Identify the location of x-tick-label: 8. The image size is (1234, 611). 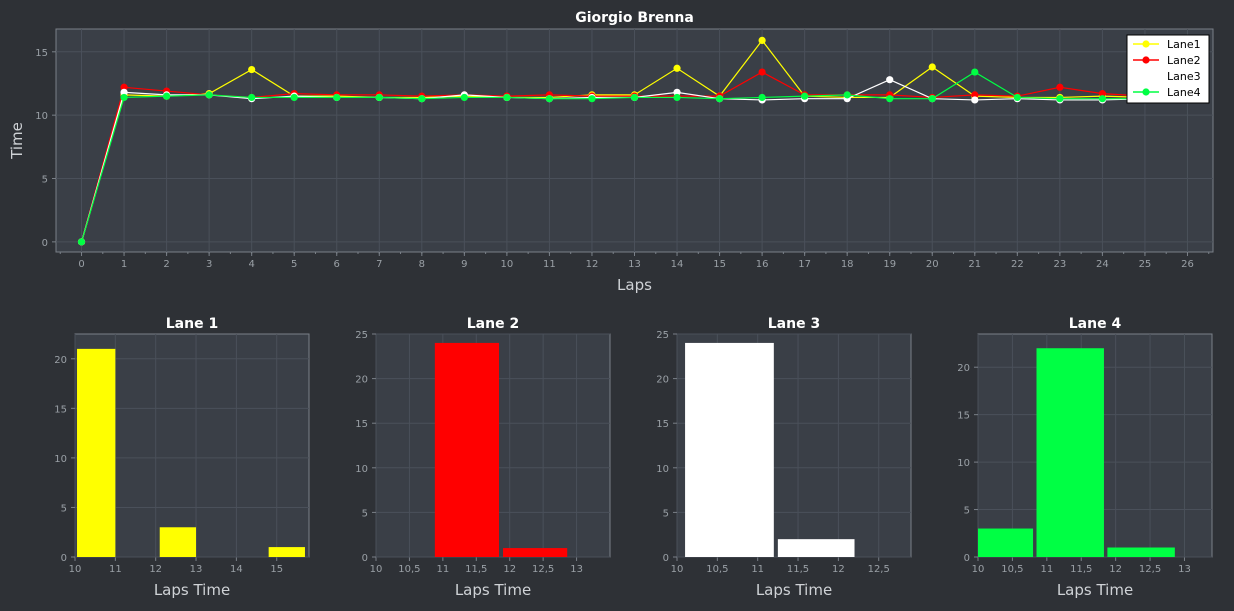
(422, 264).